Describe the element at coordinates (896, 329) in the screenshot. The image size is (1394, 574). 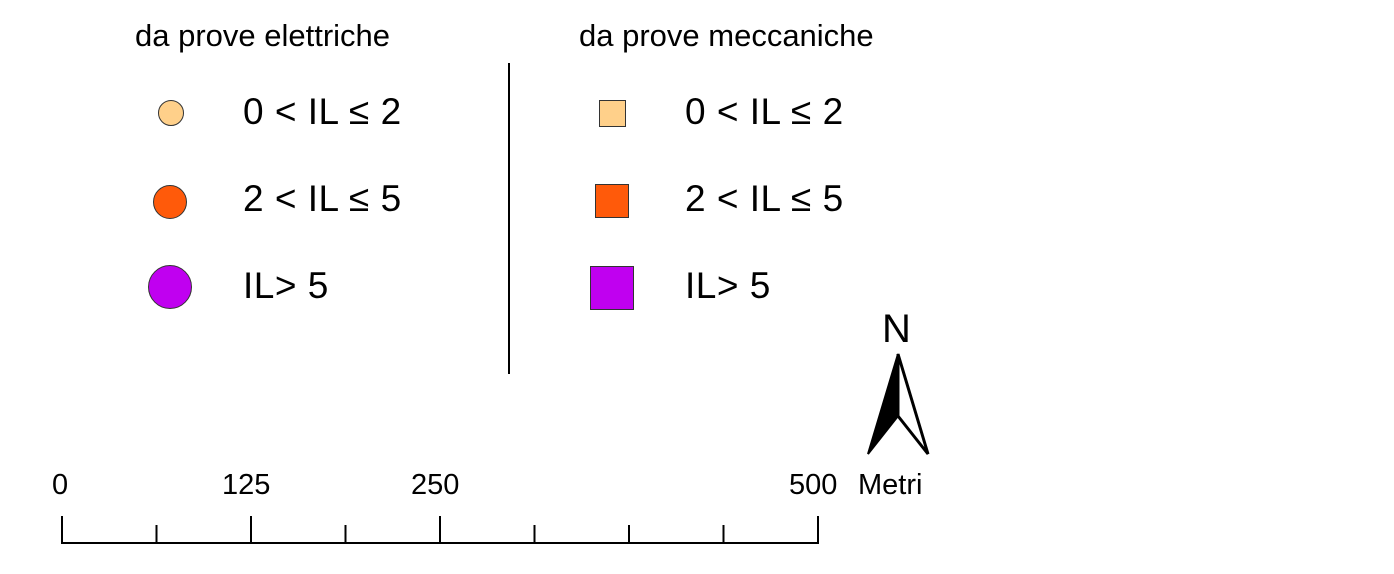
I see `north-label: N` at that location.